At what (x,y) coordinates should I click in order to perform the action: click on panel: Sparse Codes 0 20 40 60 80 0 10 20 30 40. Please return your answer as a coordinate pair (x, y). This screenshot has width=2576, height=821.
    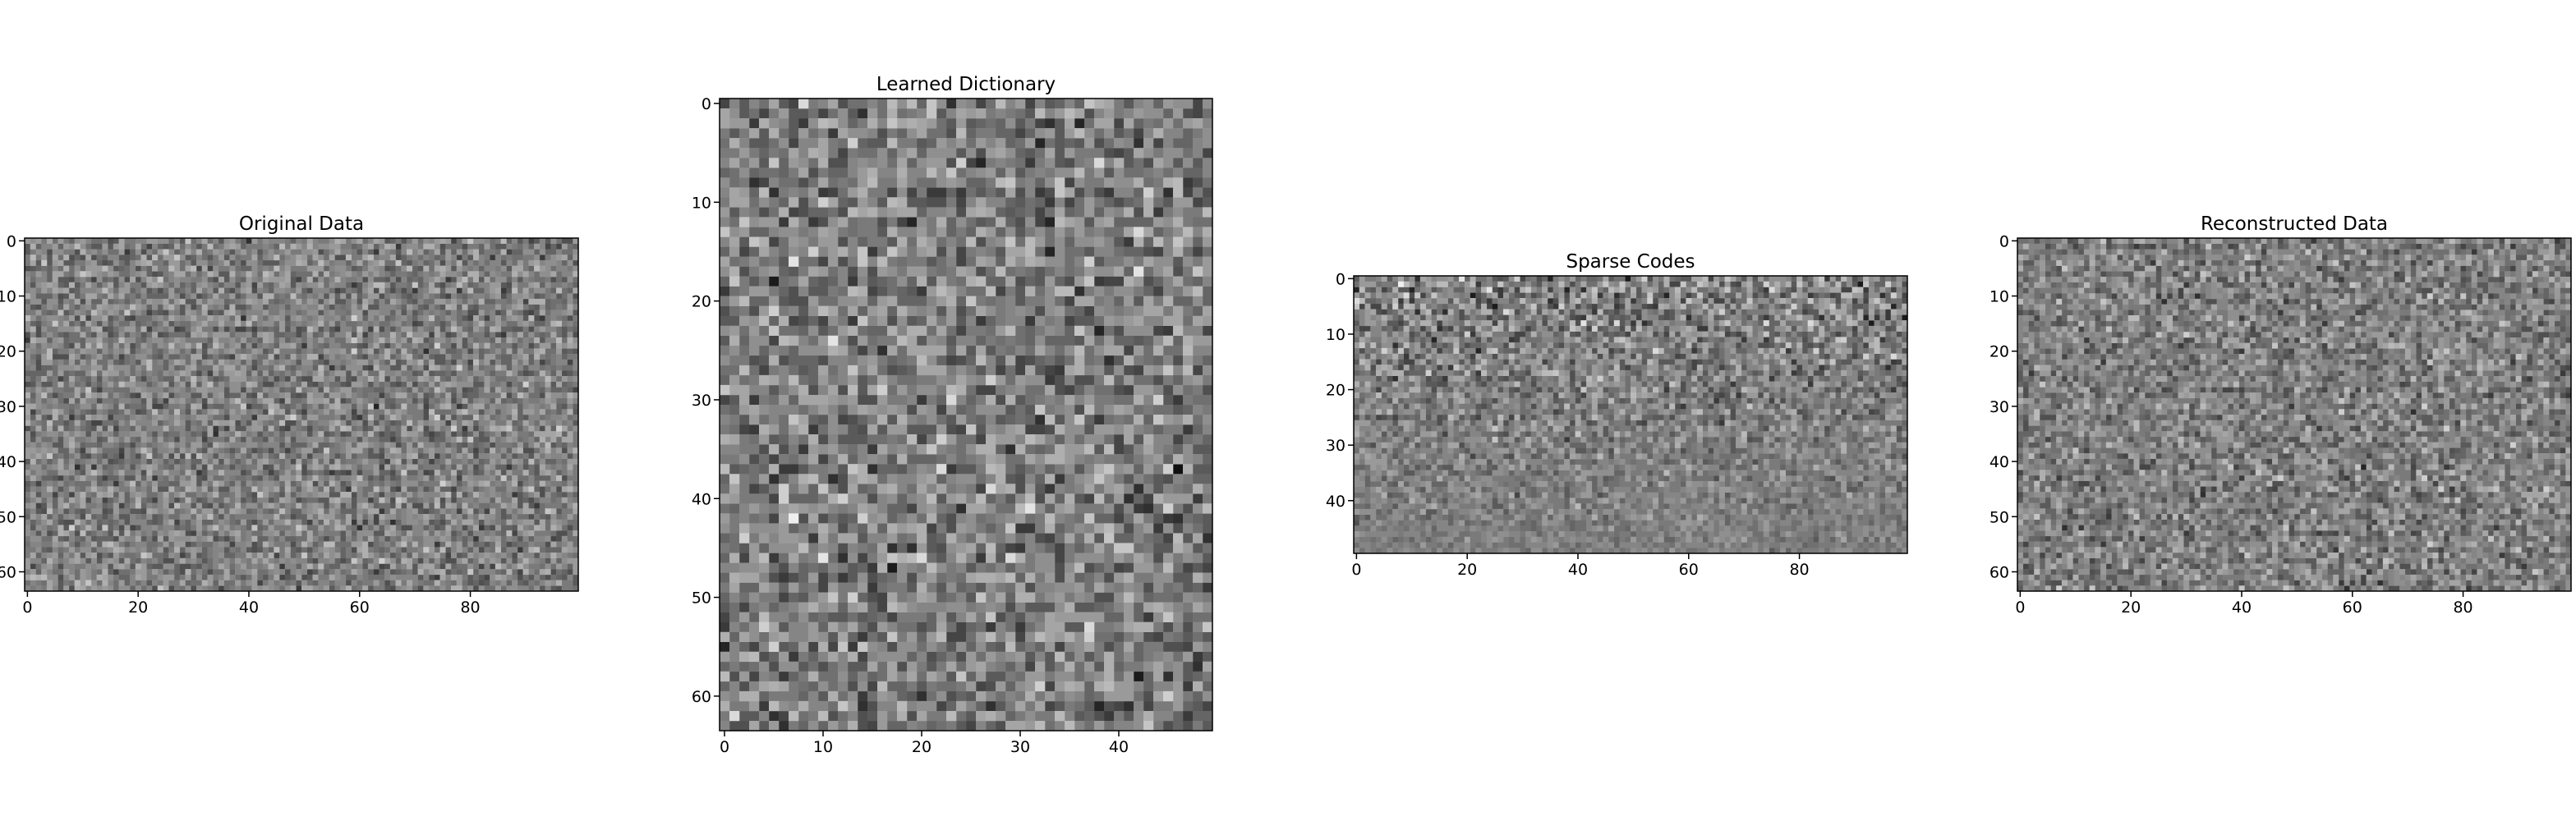
    Looking at the image, I should click on (1617, 415).